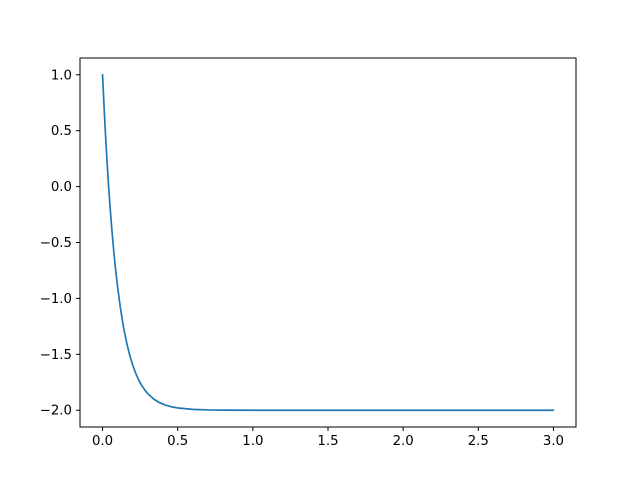  I want to click on x-tick-label: 1.0, so click(252, 441).